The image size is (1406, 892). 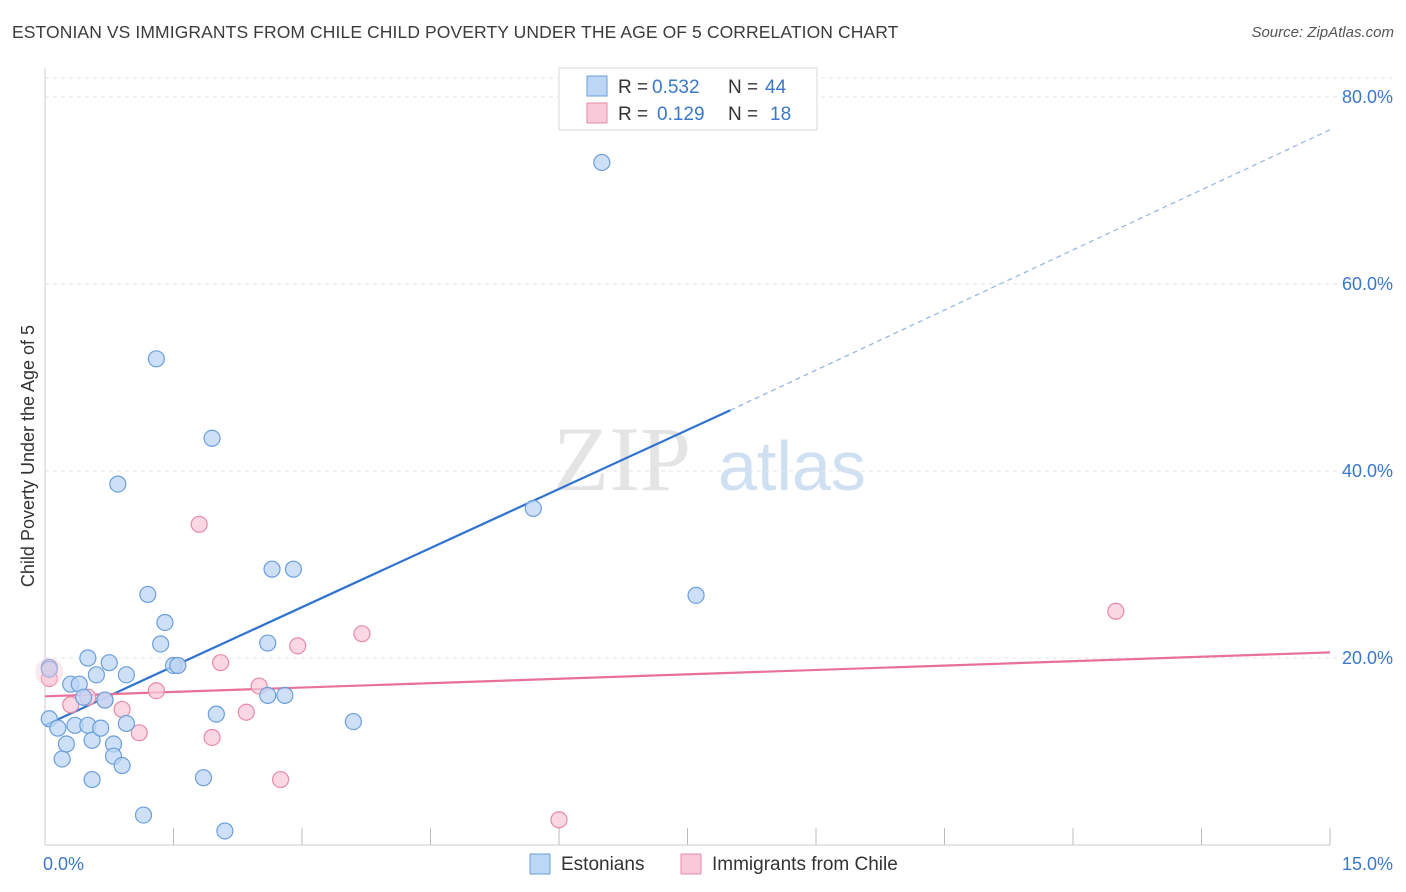 I want to click on x-tick-label: 15.0%, so click(x=1367, y=864).